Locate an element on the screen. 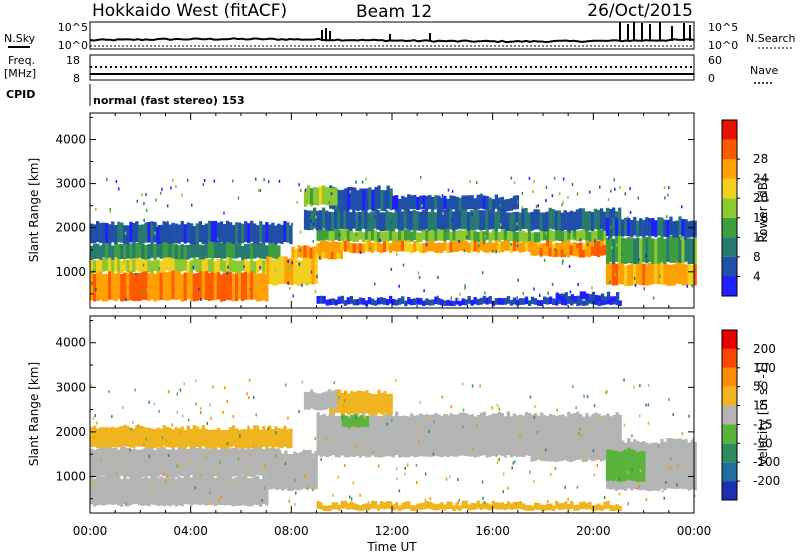  colorbar-tick-label: -200 is located at coordinates (766, 481).